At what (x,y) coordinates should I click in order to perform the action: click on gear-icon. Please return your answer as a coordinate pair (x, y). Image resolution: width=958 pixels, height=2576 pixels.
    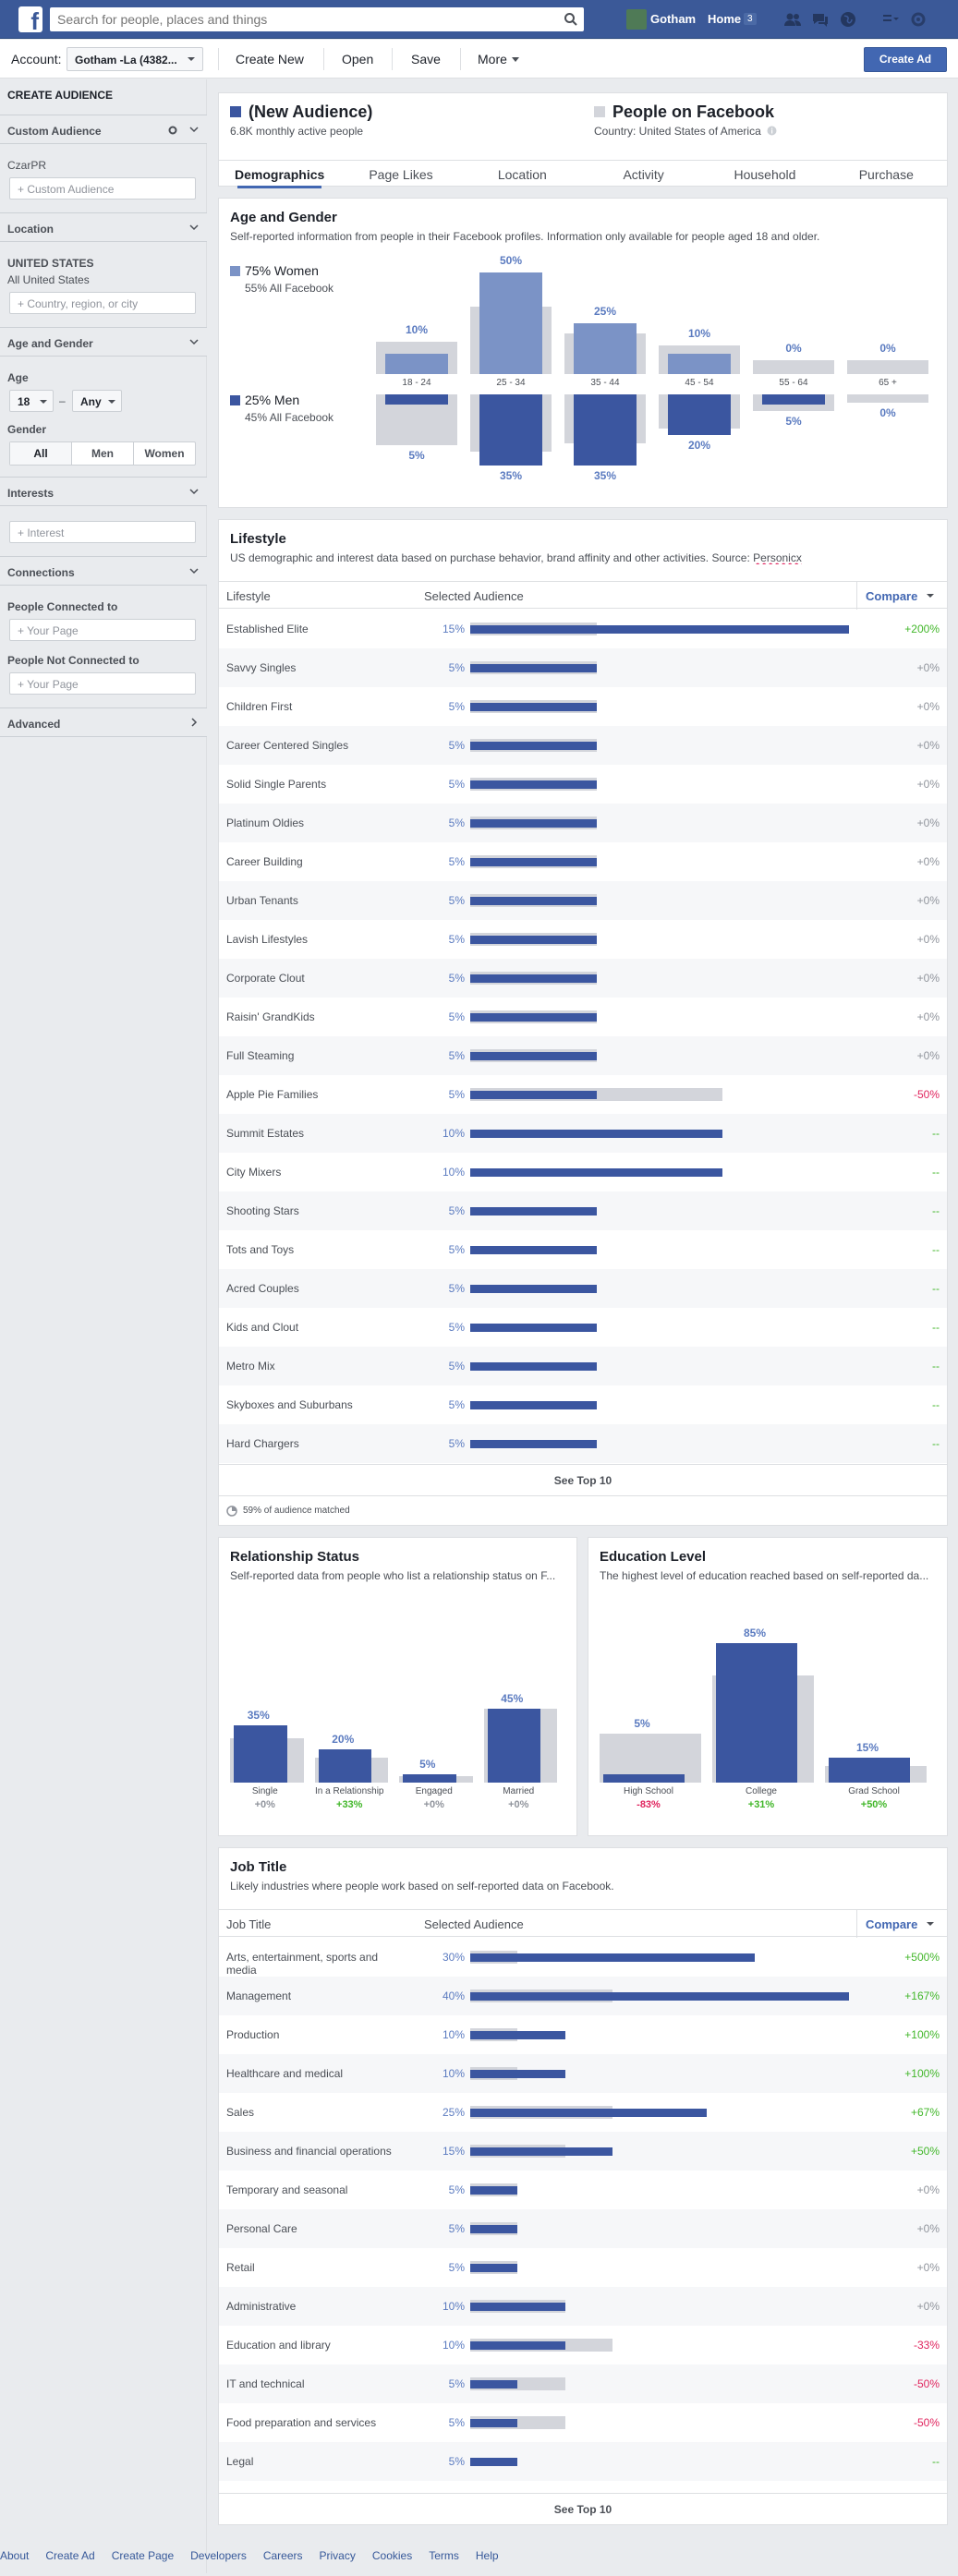
    Looking at the image, I should click on (173, 130).